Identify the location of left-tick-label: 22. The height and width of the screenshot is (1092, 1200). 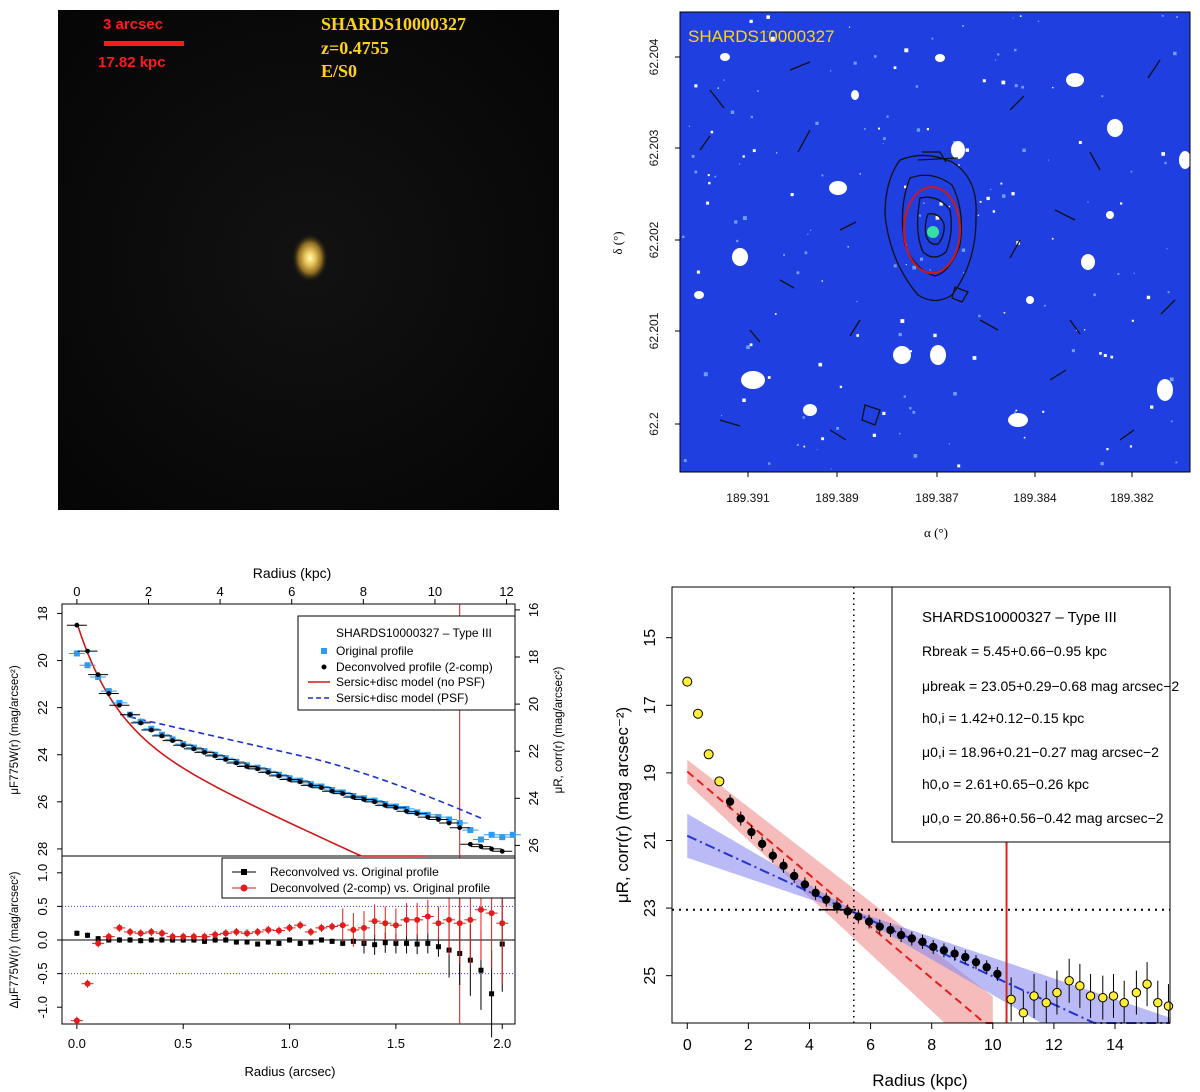
(42, 707).